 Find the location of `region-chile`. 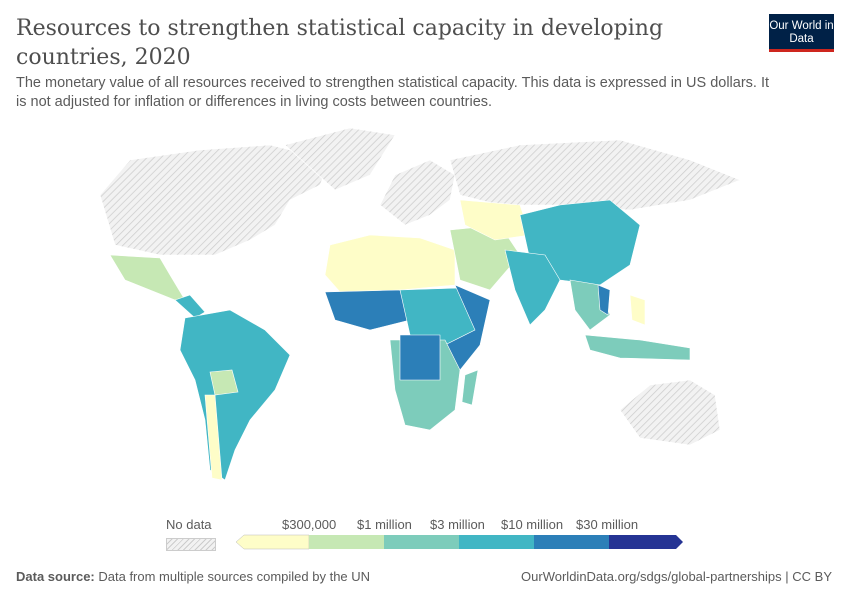

region-chile is located at coordinates (213, 437).